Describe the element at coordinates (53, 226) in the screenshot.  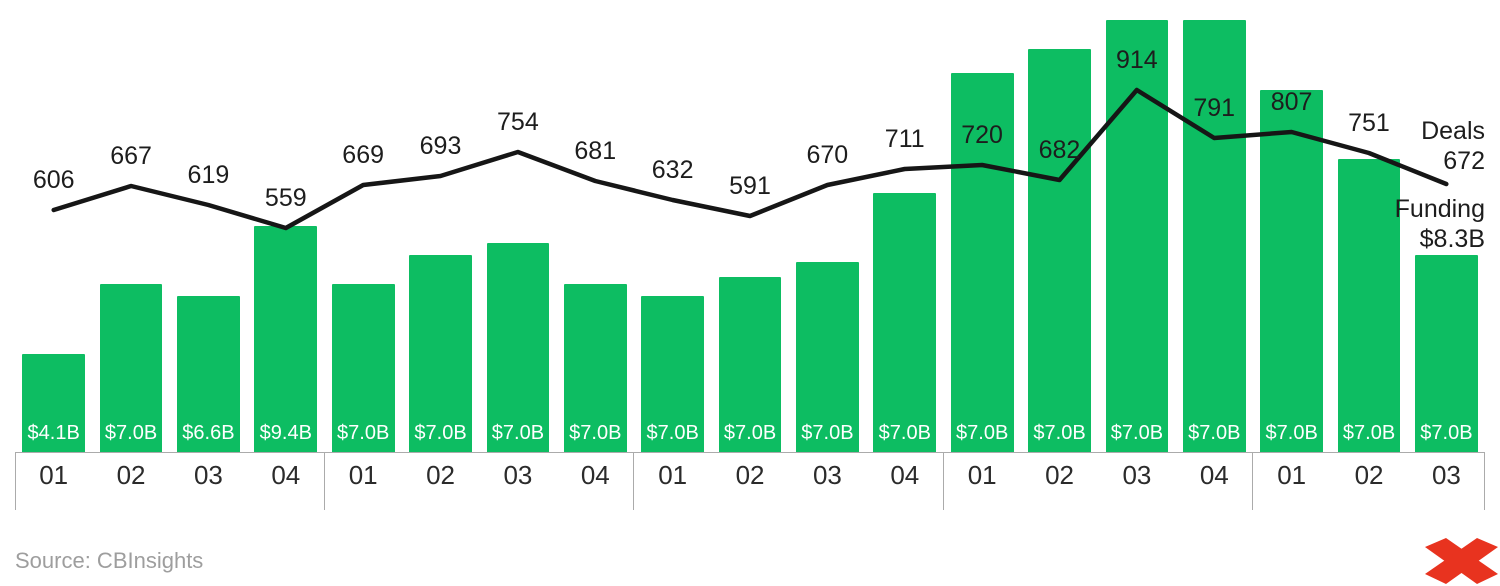
I see `bar-column: $4.1B` at that location.